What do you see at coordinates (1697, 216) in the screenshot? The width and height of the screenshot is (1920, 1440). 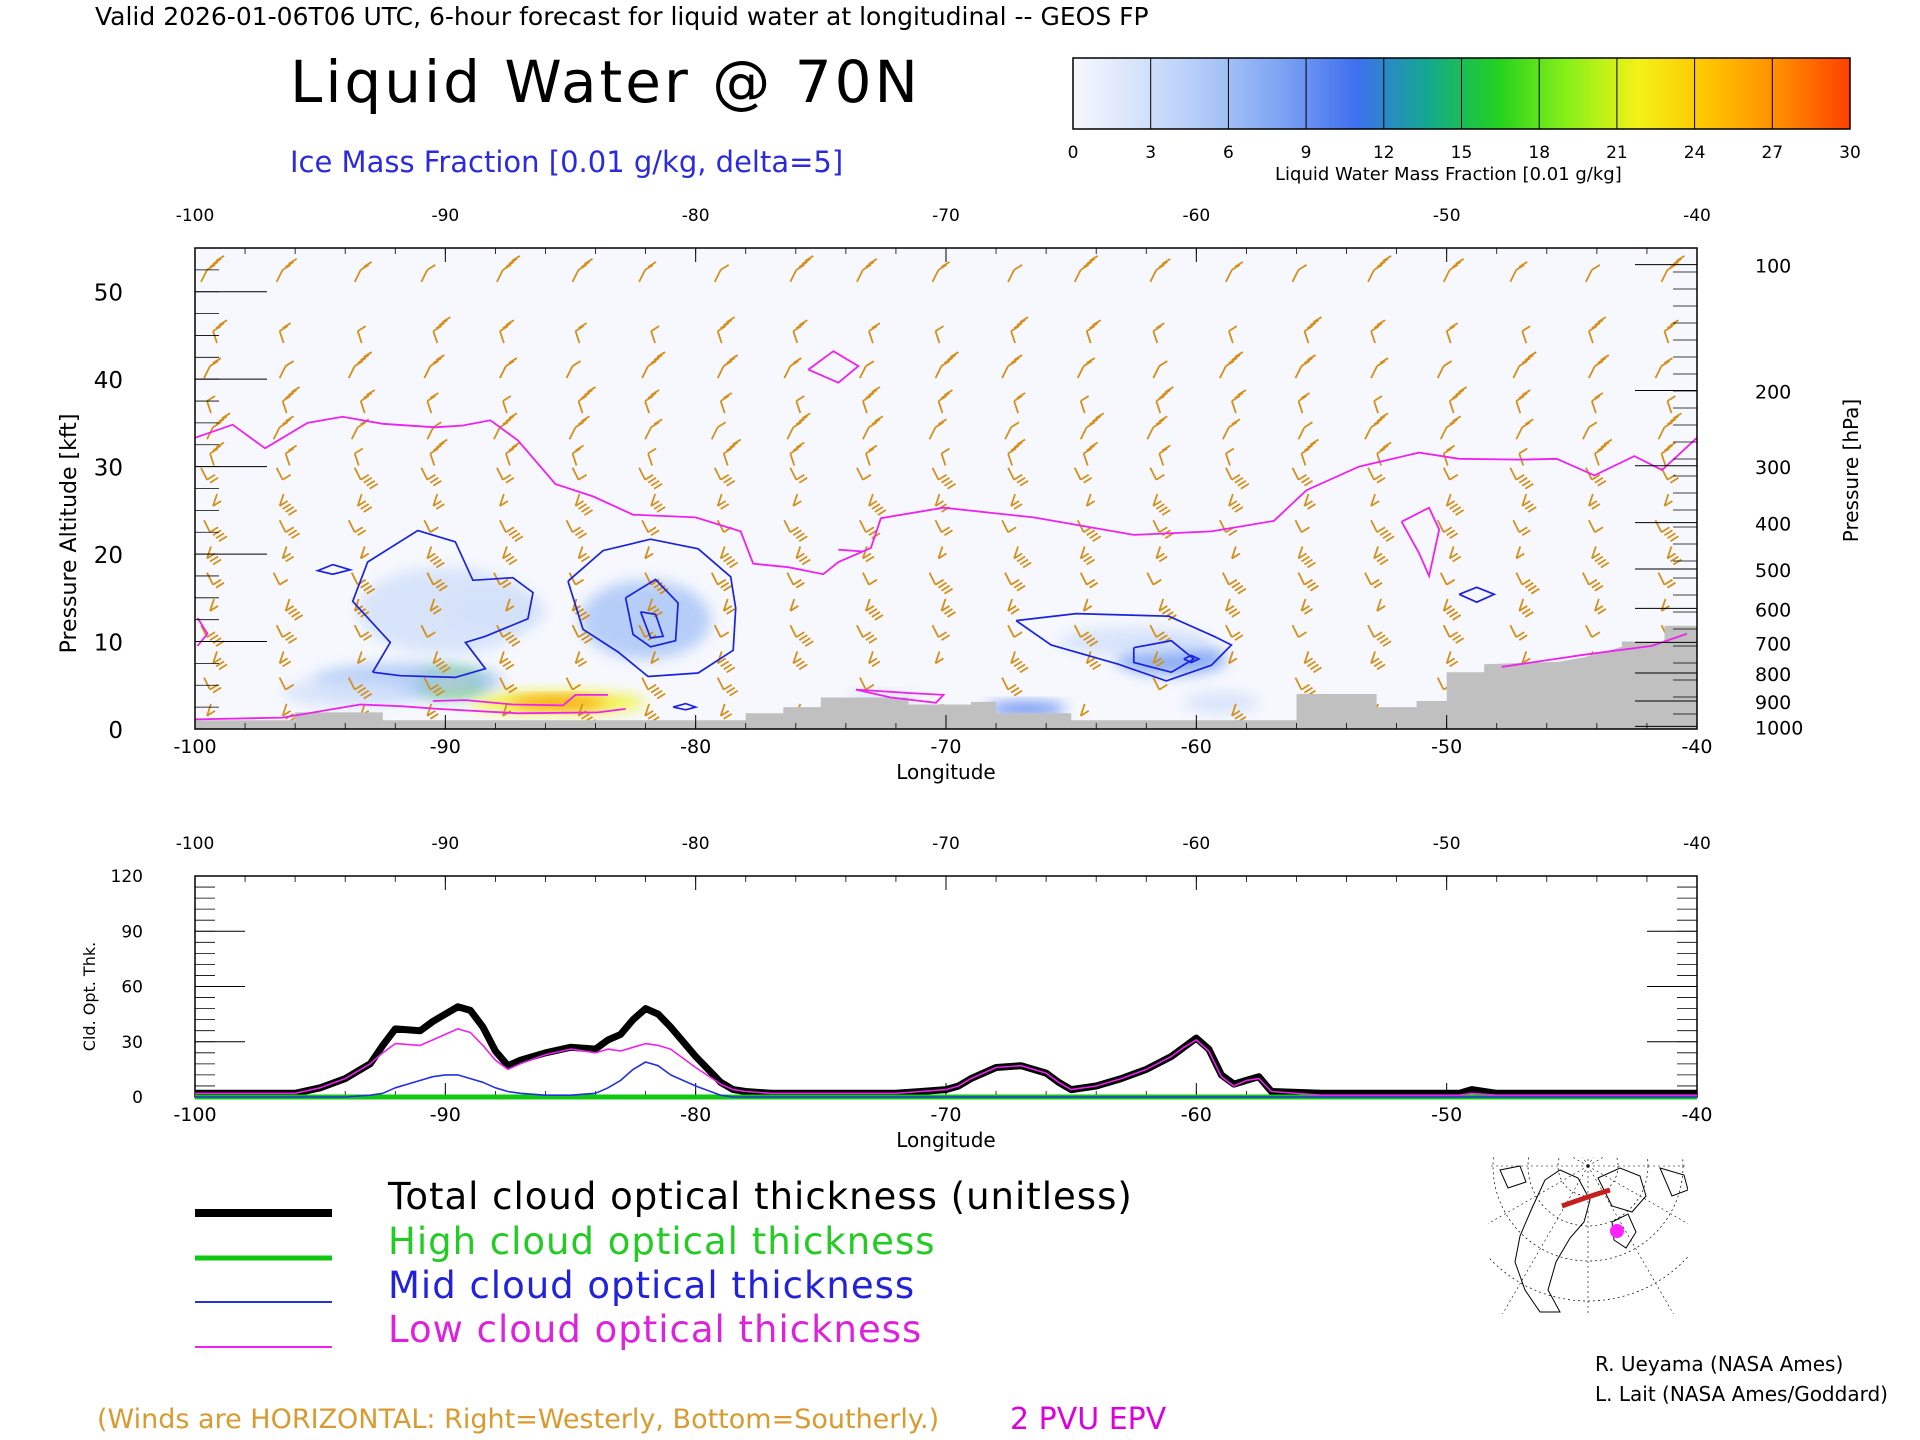 I see `x-tick-label-top: -40` at bounding box center [1697, 216].